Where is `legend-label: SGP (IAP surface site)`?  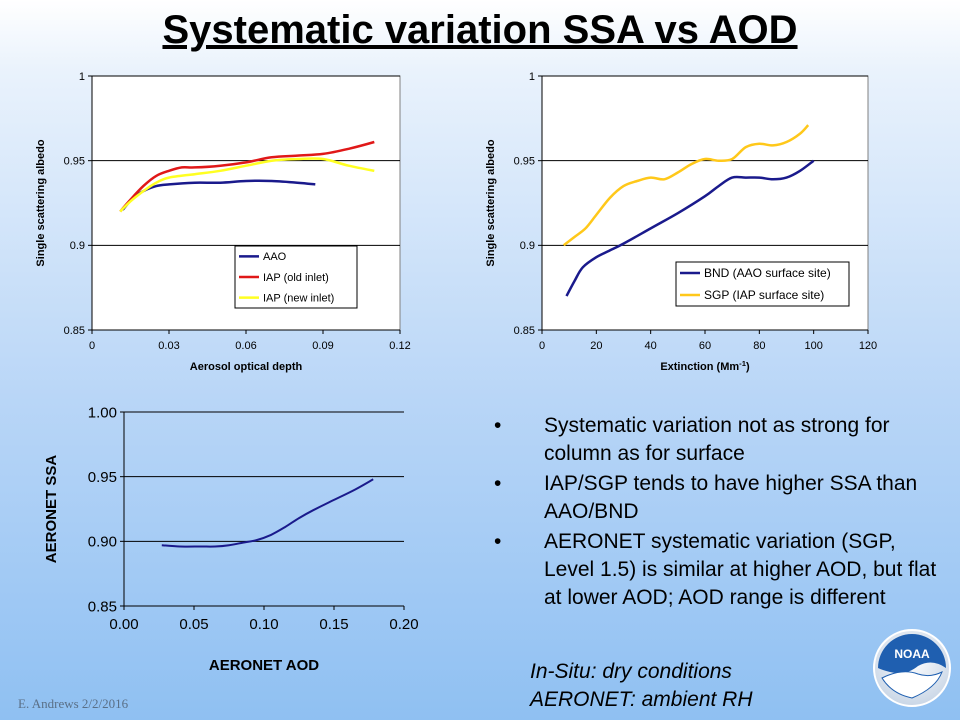
legend-label: SGP (IAP surface site) is located at coordinates (764, 295).